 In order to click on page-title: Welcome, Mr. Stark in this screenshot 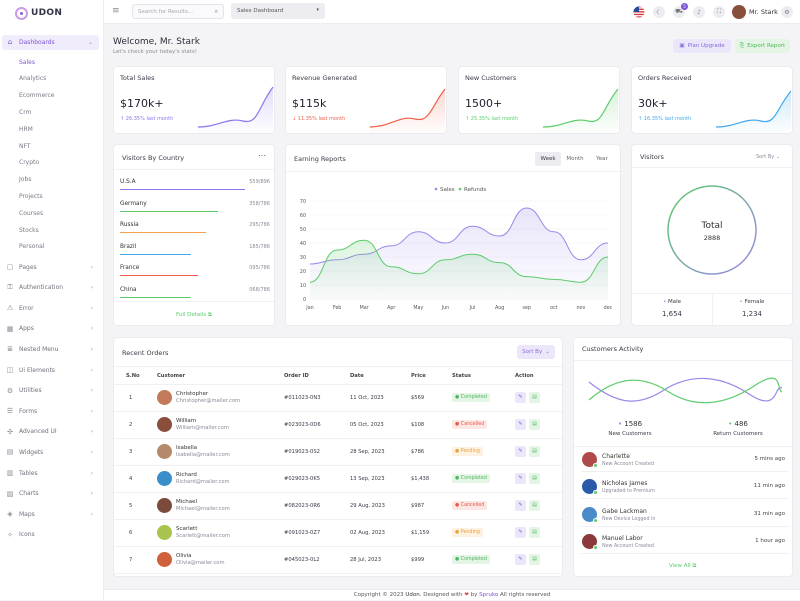, I will do `click(156, 42)`.